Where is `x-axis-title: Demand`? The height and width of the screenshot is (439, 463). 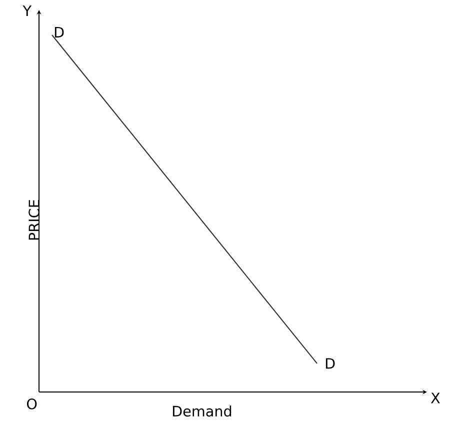
x-axis-title: Demand is located at coordinates (202, 411).